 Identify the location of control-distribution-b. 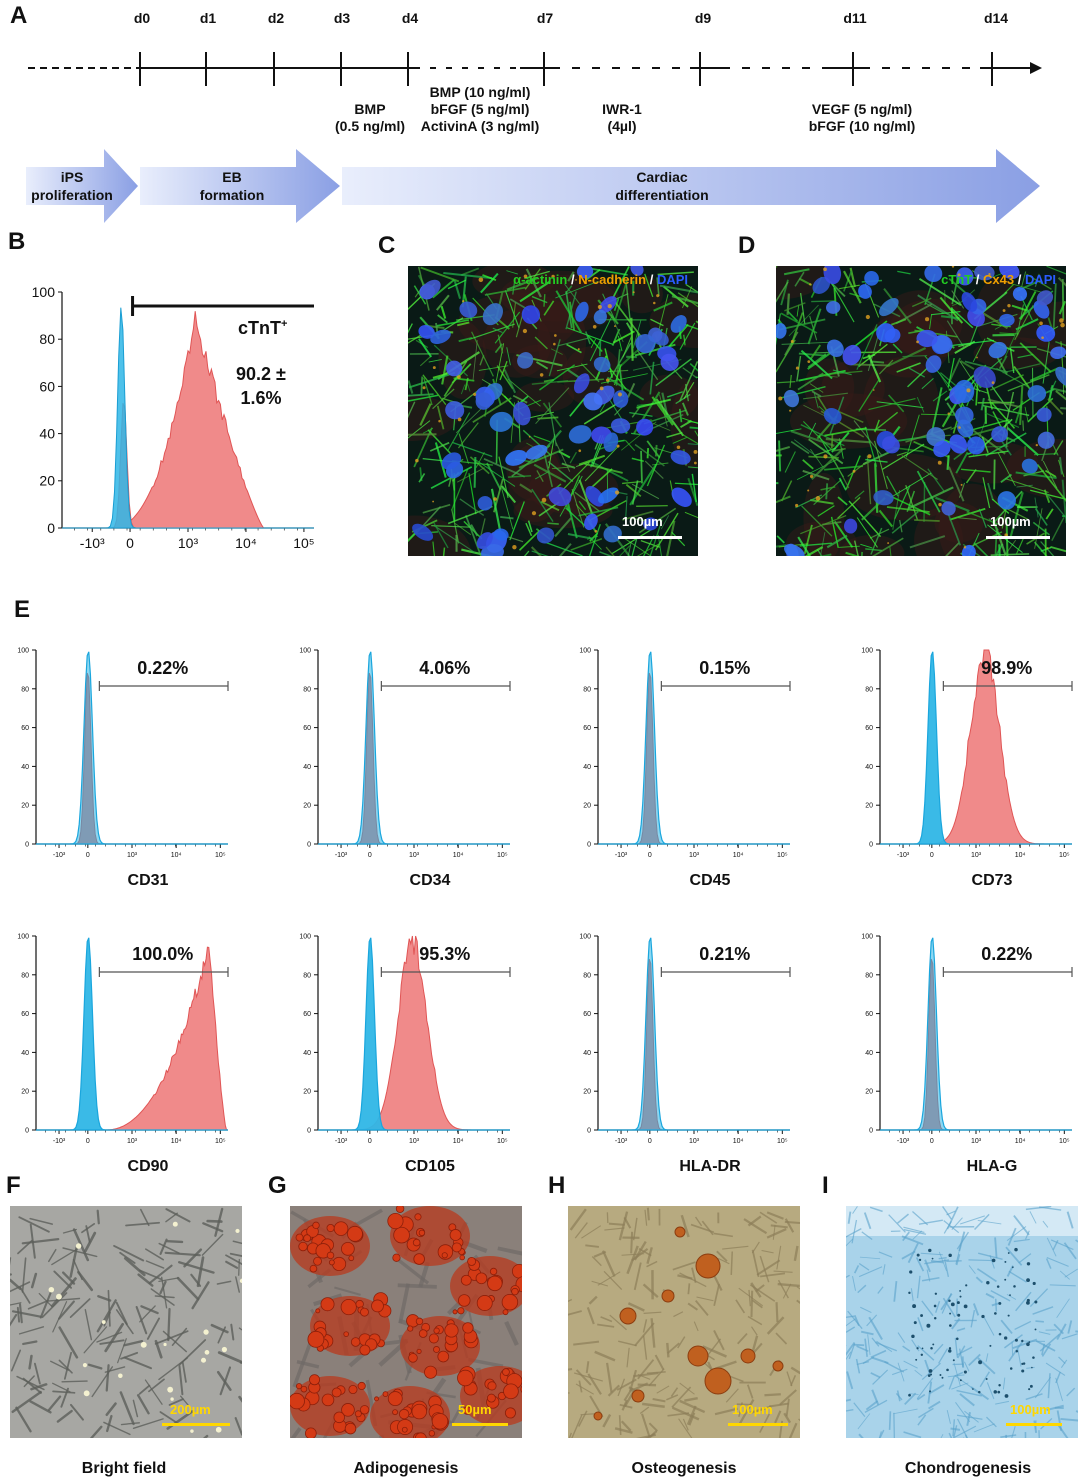
(188, 418).